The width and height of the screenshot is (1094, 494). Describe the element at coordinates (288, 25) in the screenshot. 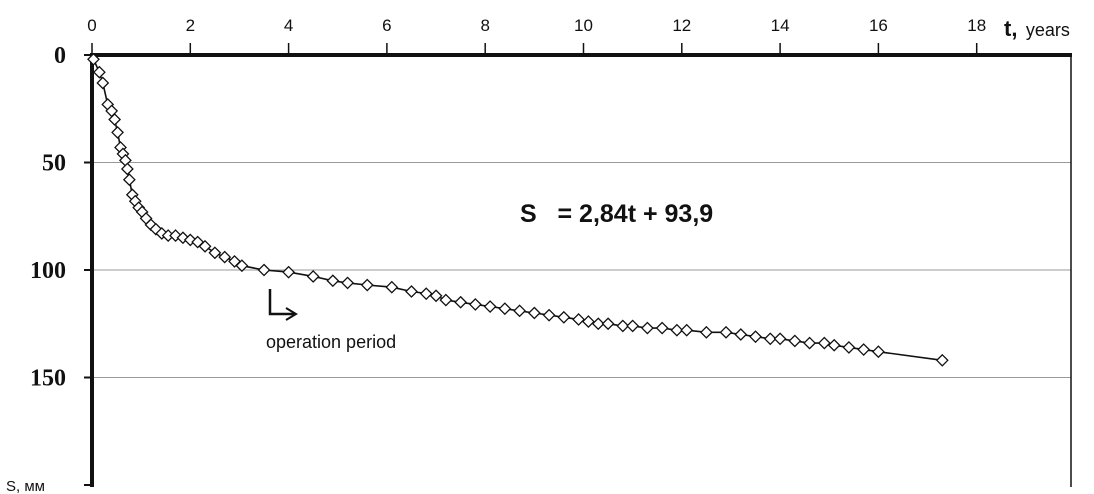

I see `x-tick-label-4: 4` at that location.